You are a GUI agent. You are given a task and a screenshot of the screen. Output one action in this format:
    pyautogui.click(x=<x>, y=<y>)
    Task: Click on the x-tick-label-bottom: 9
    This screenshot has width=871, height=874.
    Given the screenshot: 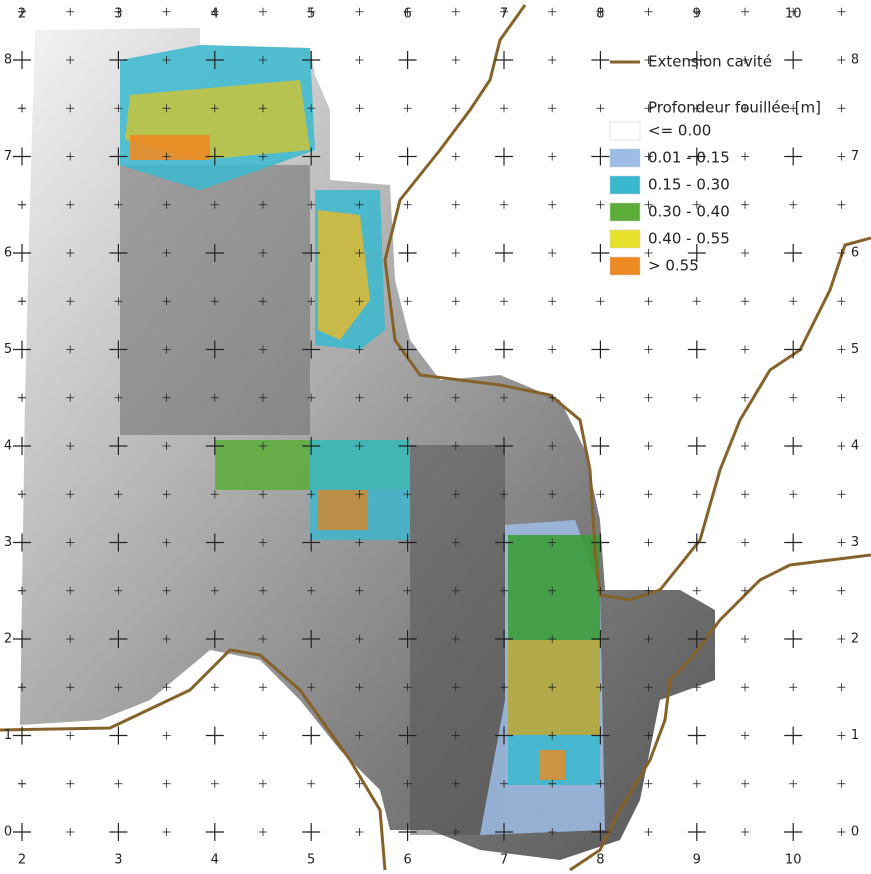 What is the action you would take?
    pyautogui.click(x=697, y=860)
    